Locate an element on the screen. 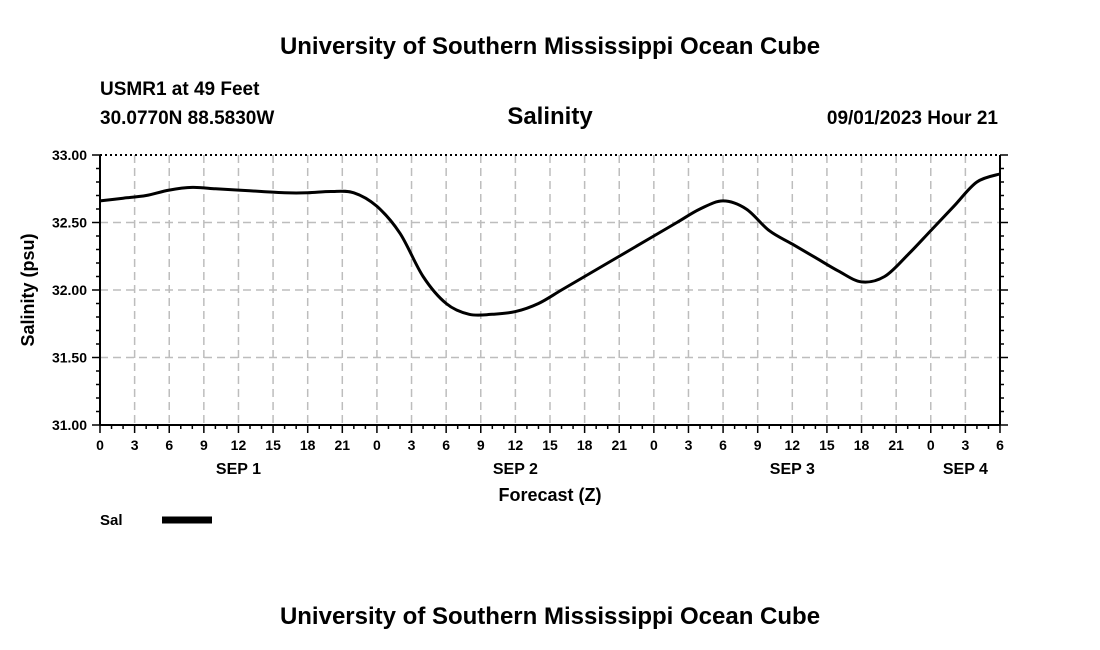 The width and height of the screenshot is (1100, 650). legend: Sal is located at coordinates (156, 520).